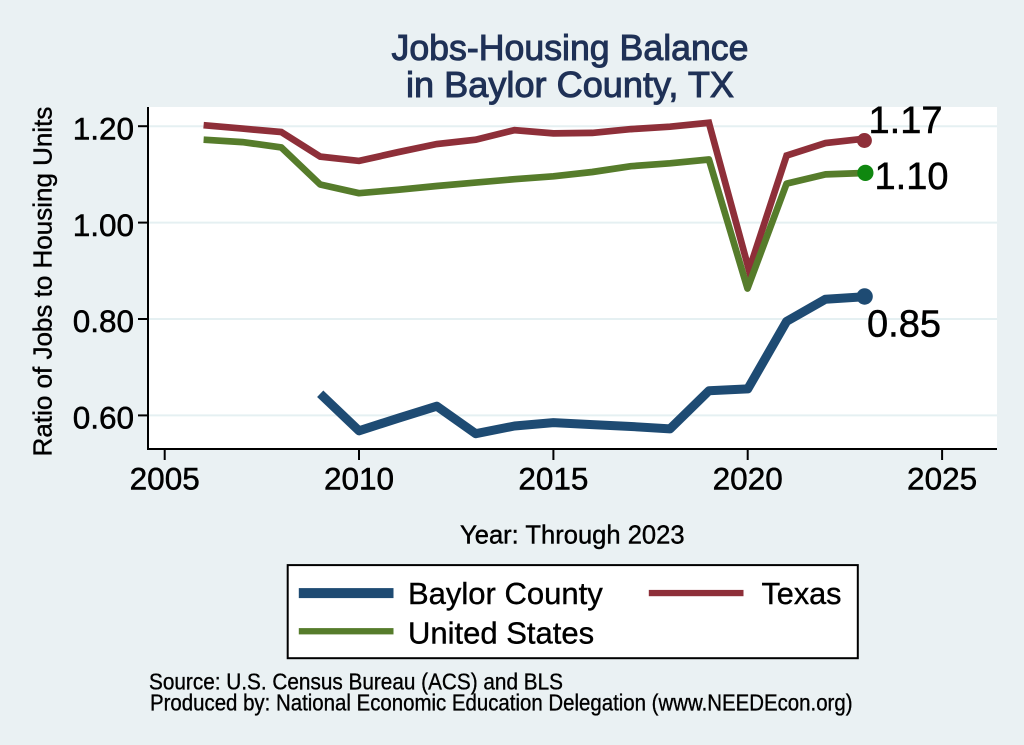 This screenshot has height=745, width=1024. I want to click on svg-text: 2010, so click(359, 479).